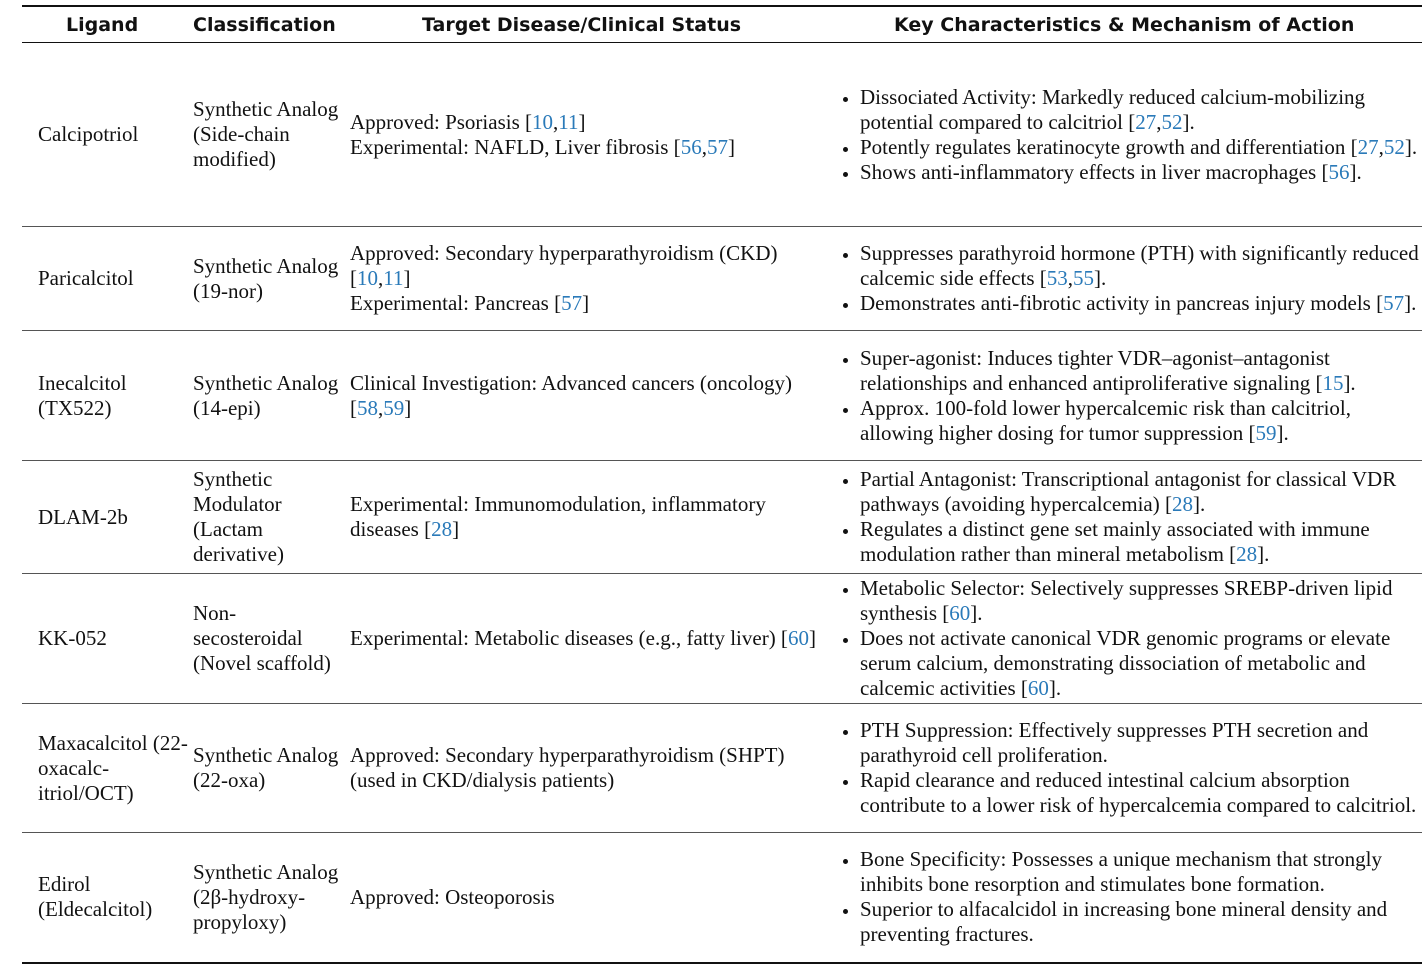 The image size is (1422, 975). I want to click on classification-cell: Non-secosteroidal (Novel scaffold), so click(271, 638).